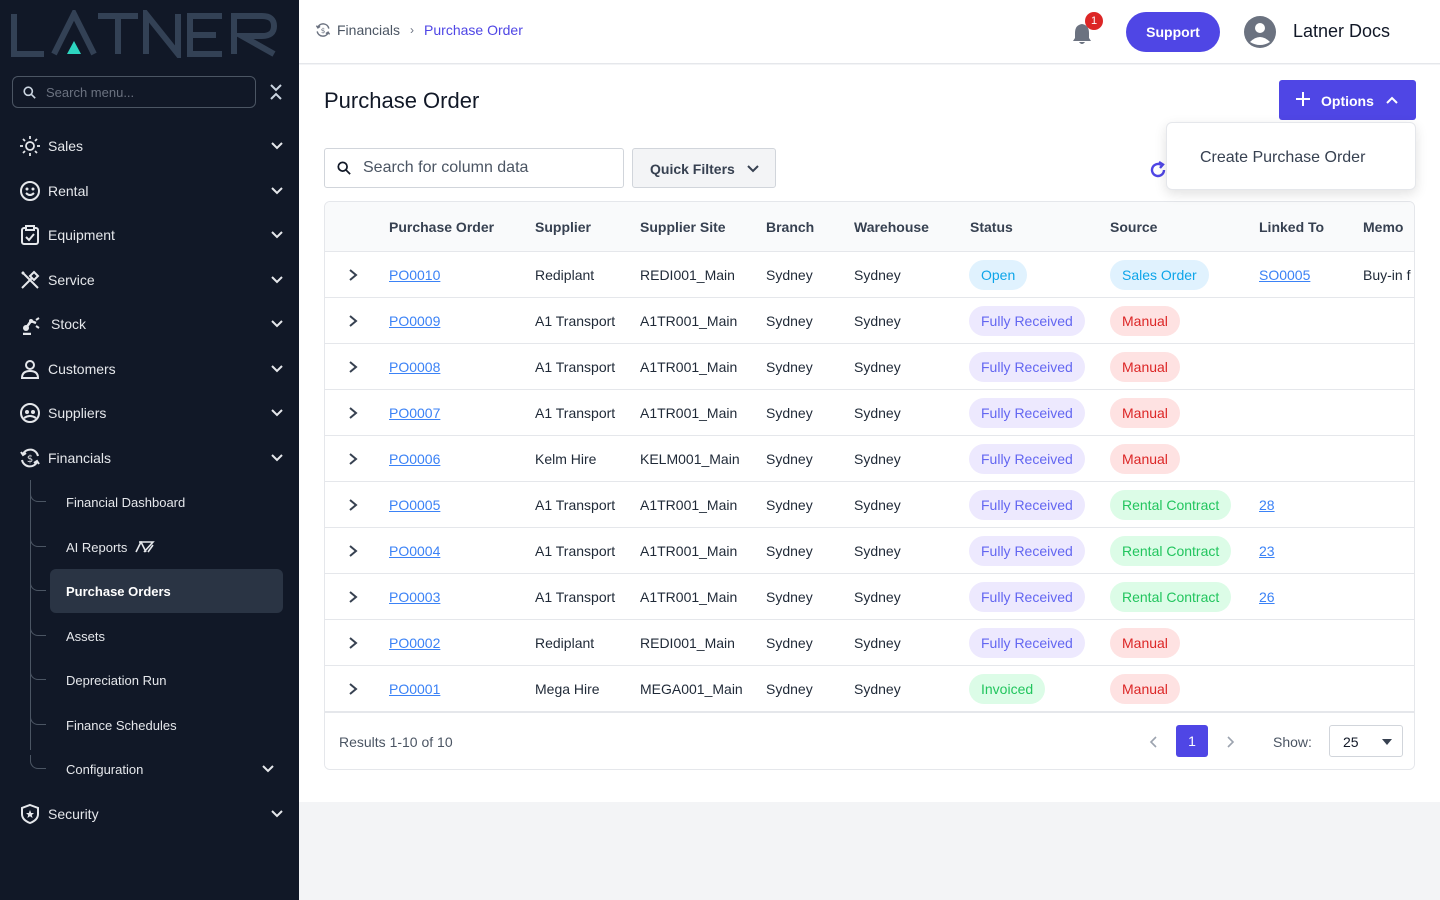  What do you see at coordinates (1366, 741) in the screenshot?
I see `page-size-select: 25` at bounding box center [1366, 741].